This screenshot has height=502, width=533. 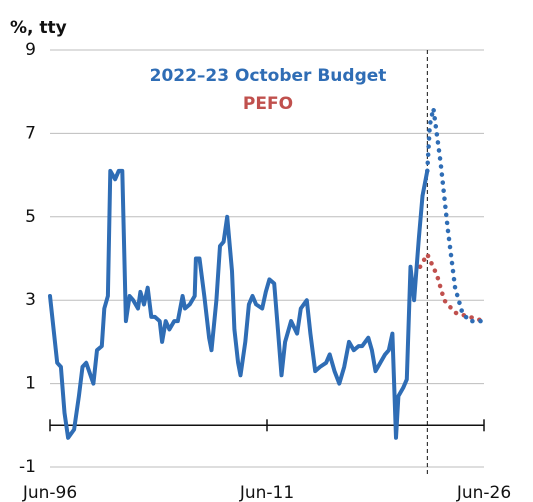 What do you see at coordinates (268, 76) in the screenshot?
I see `legend-label: 2022–23 October Budget` at bounding box center [268, 76].